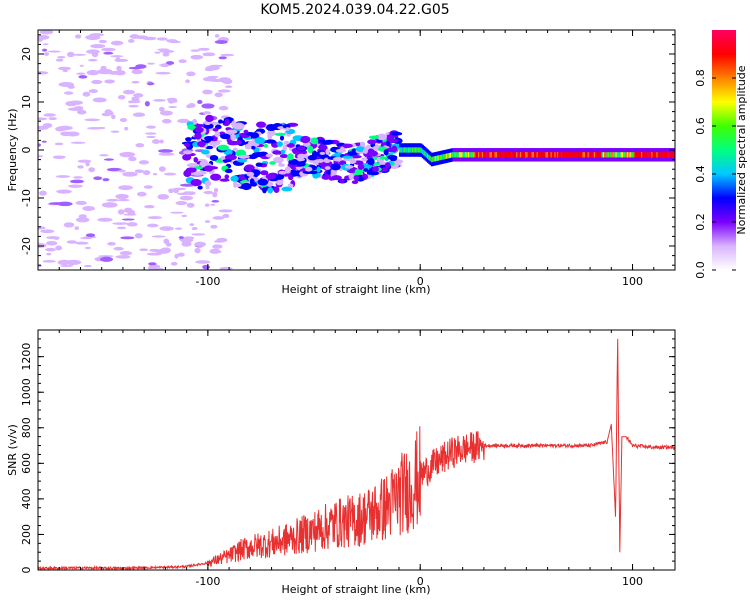 This screenshot has width=750, height=600. Describe the element at coordinates (12, 150) in the screenshot. I see `spectrogram-y-axis-label: Frequency (Hz)` at that location.